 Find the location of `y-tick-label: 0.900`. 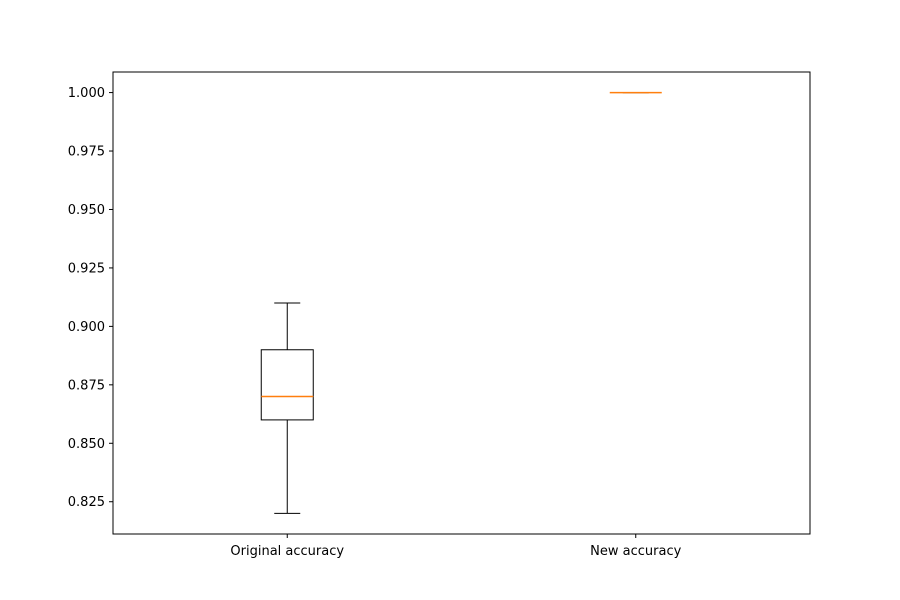

y-tick-label: 0.900 is located at coordinates (86, 327).